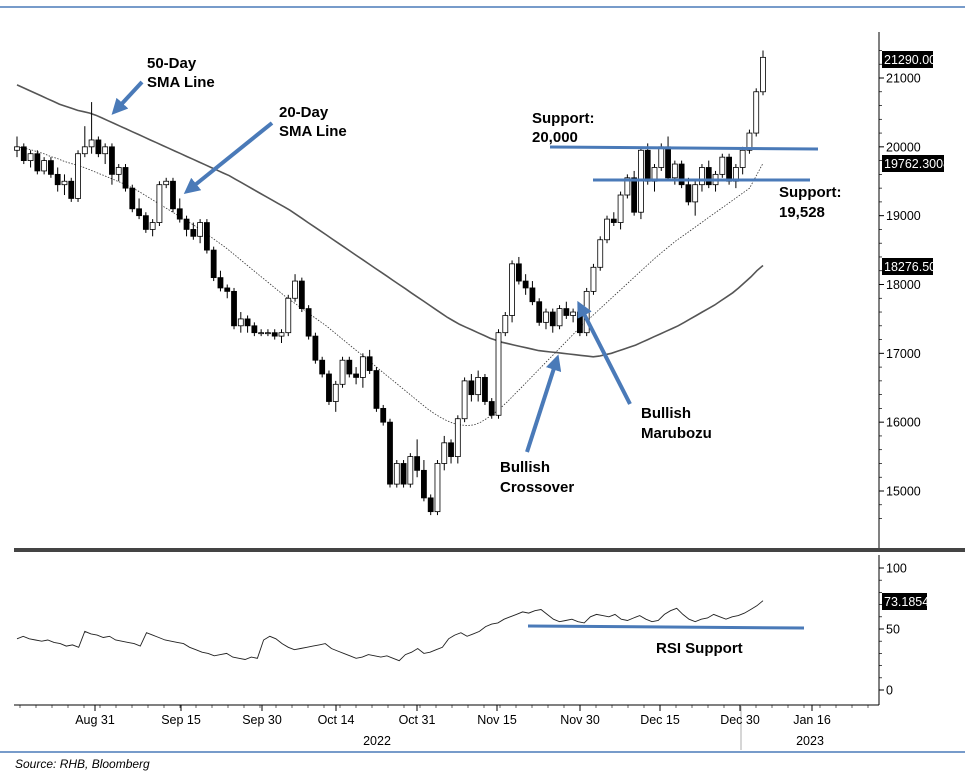 This screenshot has height=773, width=965. Describe the element at coordinates (903, 147) in the screenshot. I see `price-tick-label: 20000` at that location.